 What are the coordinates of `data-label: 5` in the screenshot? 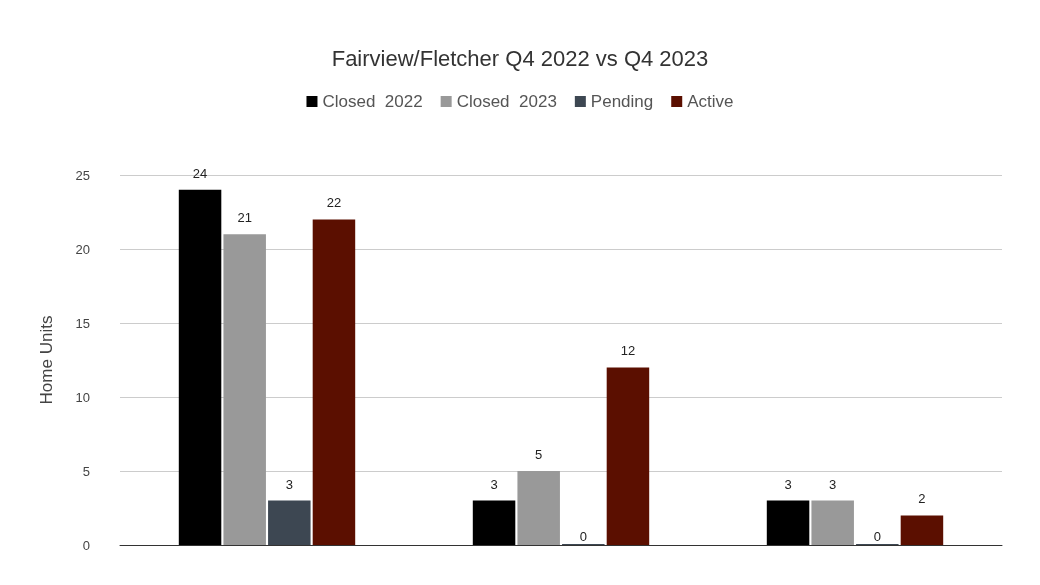 It's located at (539, 454).